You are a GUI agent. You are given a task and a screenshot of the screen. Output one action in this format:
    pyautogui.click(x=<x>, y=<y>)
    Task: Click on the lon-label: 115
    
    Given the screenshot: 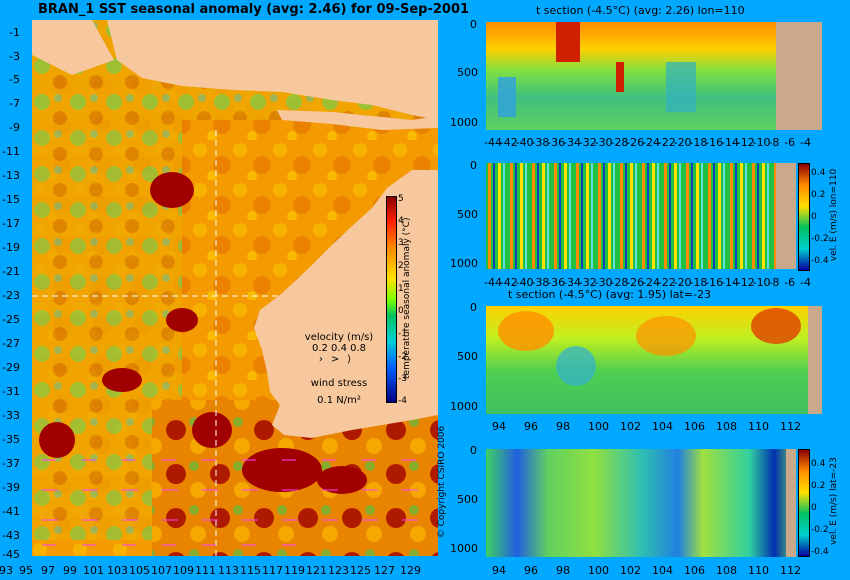 What is the action you would take?
    pyautogui.click(x=250, y=570)
    